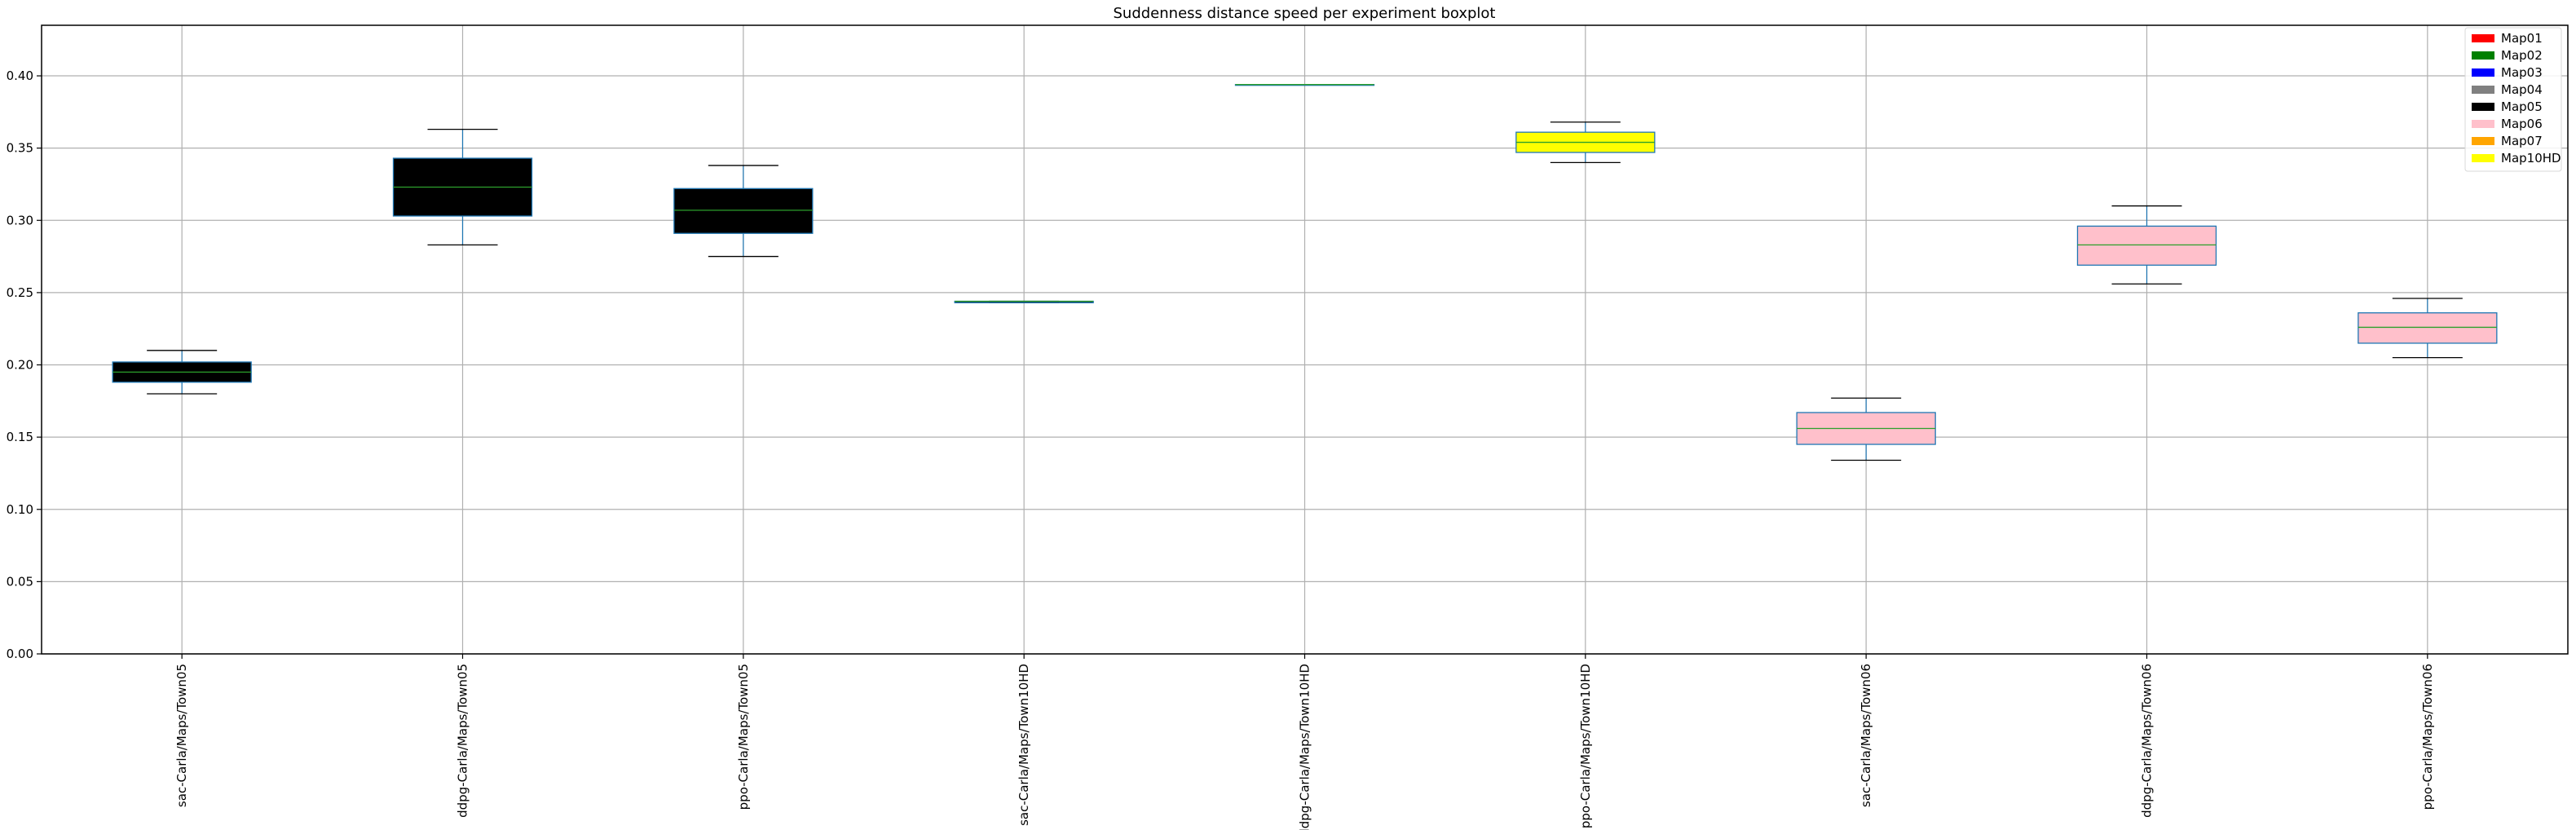 The width and height of the screenshot is (2576, 830). What do you see at coordinates (20, 510) in the screenshot?
I see `y-tick-label: 0.10` at bounding box center [20, 510].